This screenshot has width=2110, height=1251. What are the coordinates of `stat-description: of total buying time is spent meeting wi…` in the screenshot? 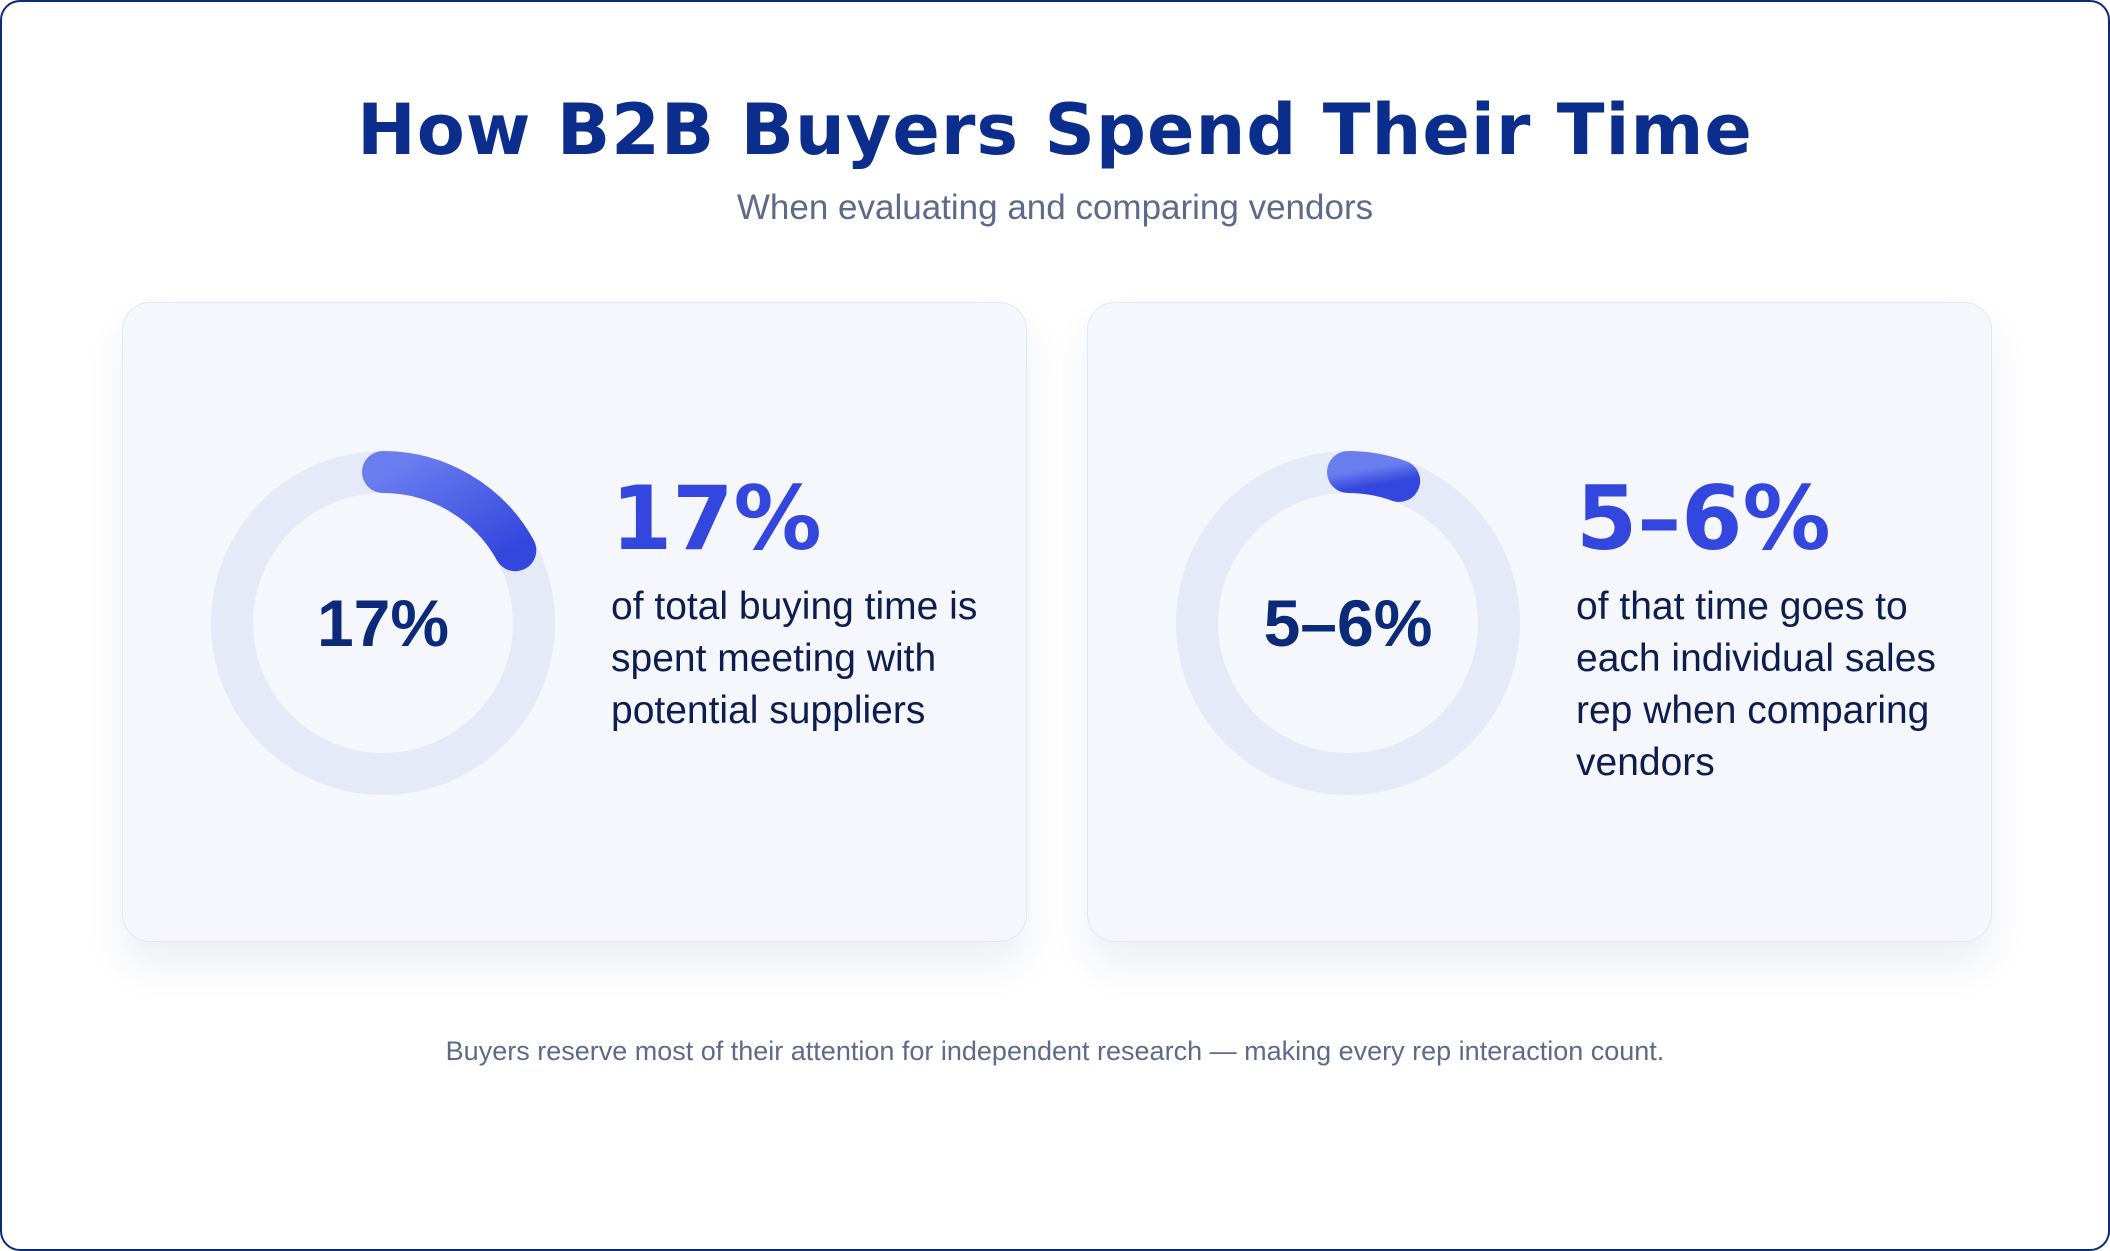 It's located at (794, 658).